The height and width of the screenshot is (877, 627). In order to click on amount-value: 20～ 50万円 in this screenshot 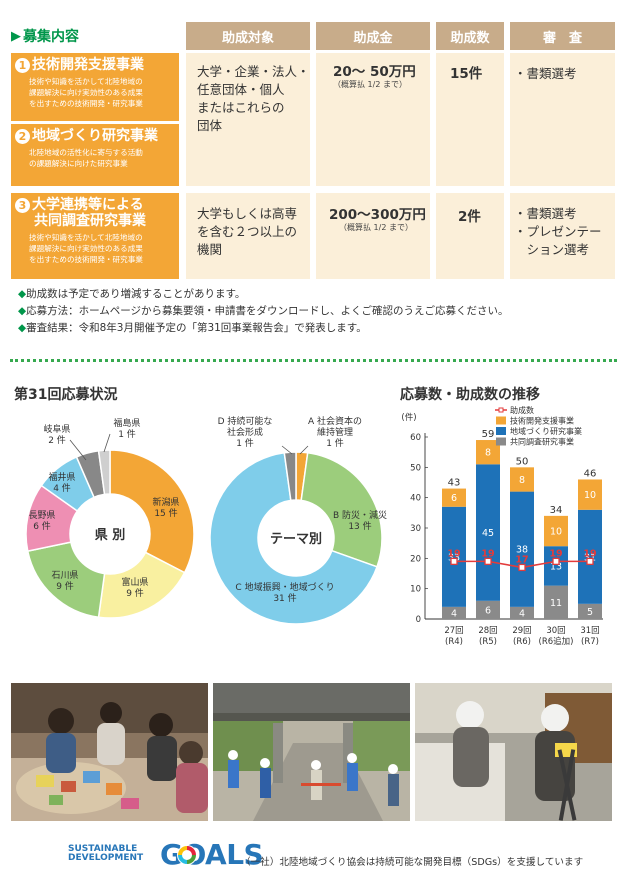, I will do `click(374, 72)`.